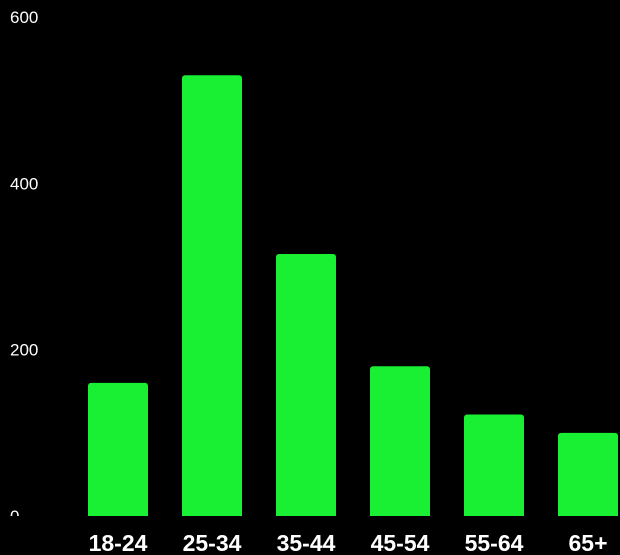 This screenshot has width=620, height=555. I want to click on x-tick-label: 25-34, so click(212, 542).